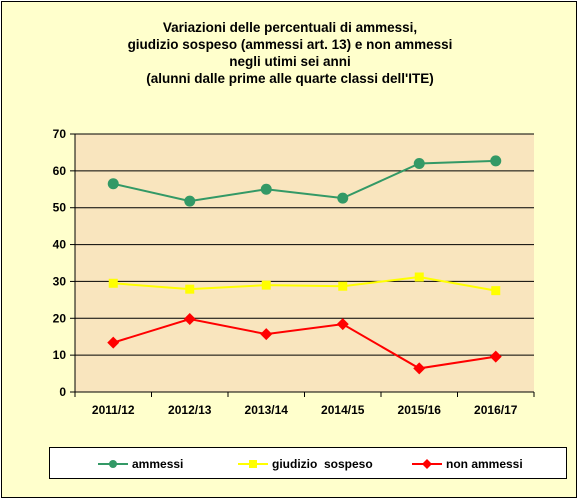  What do you see at coordinates (60, 281) in the screenshot?
I see `y-tick-label: 30` at bounding box center [60, 281].